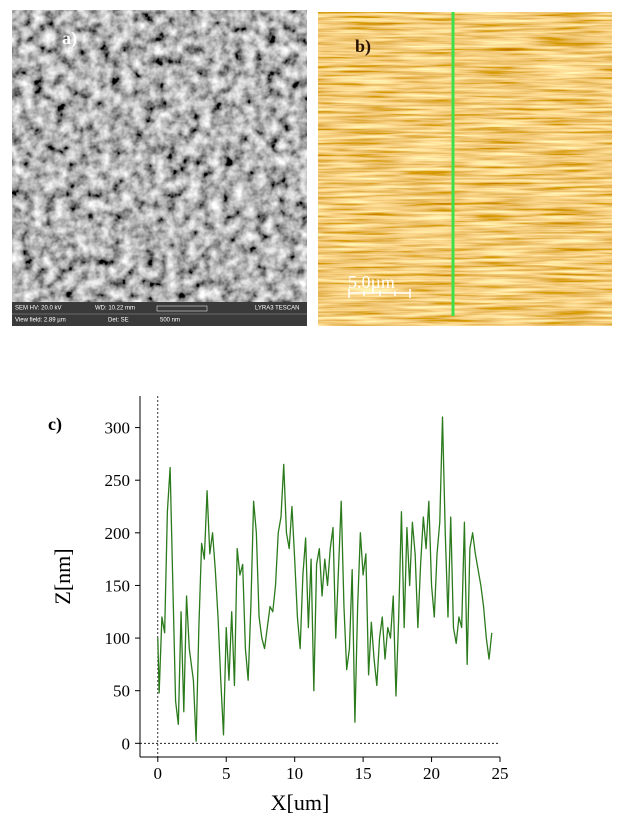 The height and width of the screenshot is (825, 621). What do you see at coordinates (55, 424) in the screenshot?
I see `panel-label: c)` at bounding box center [55, 424].